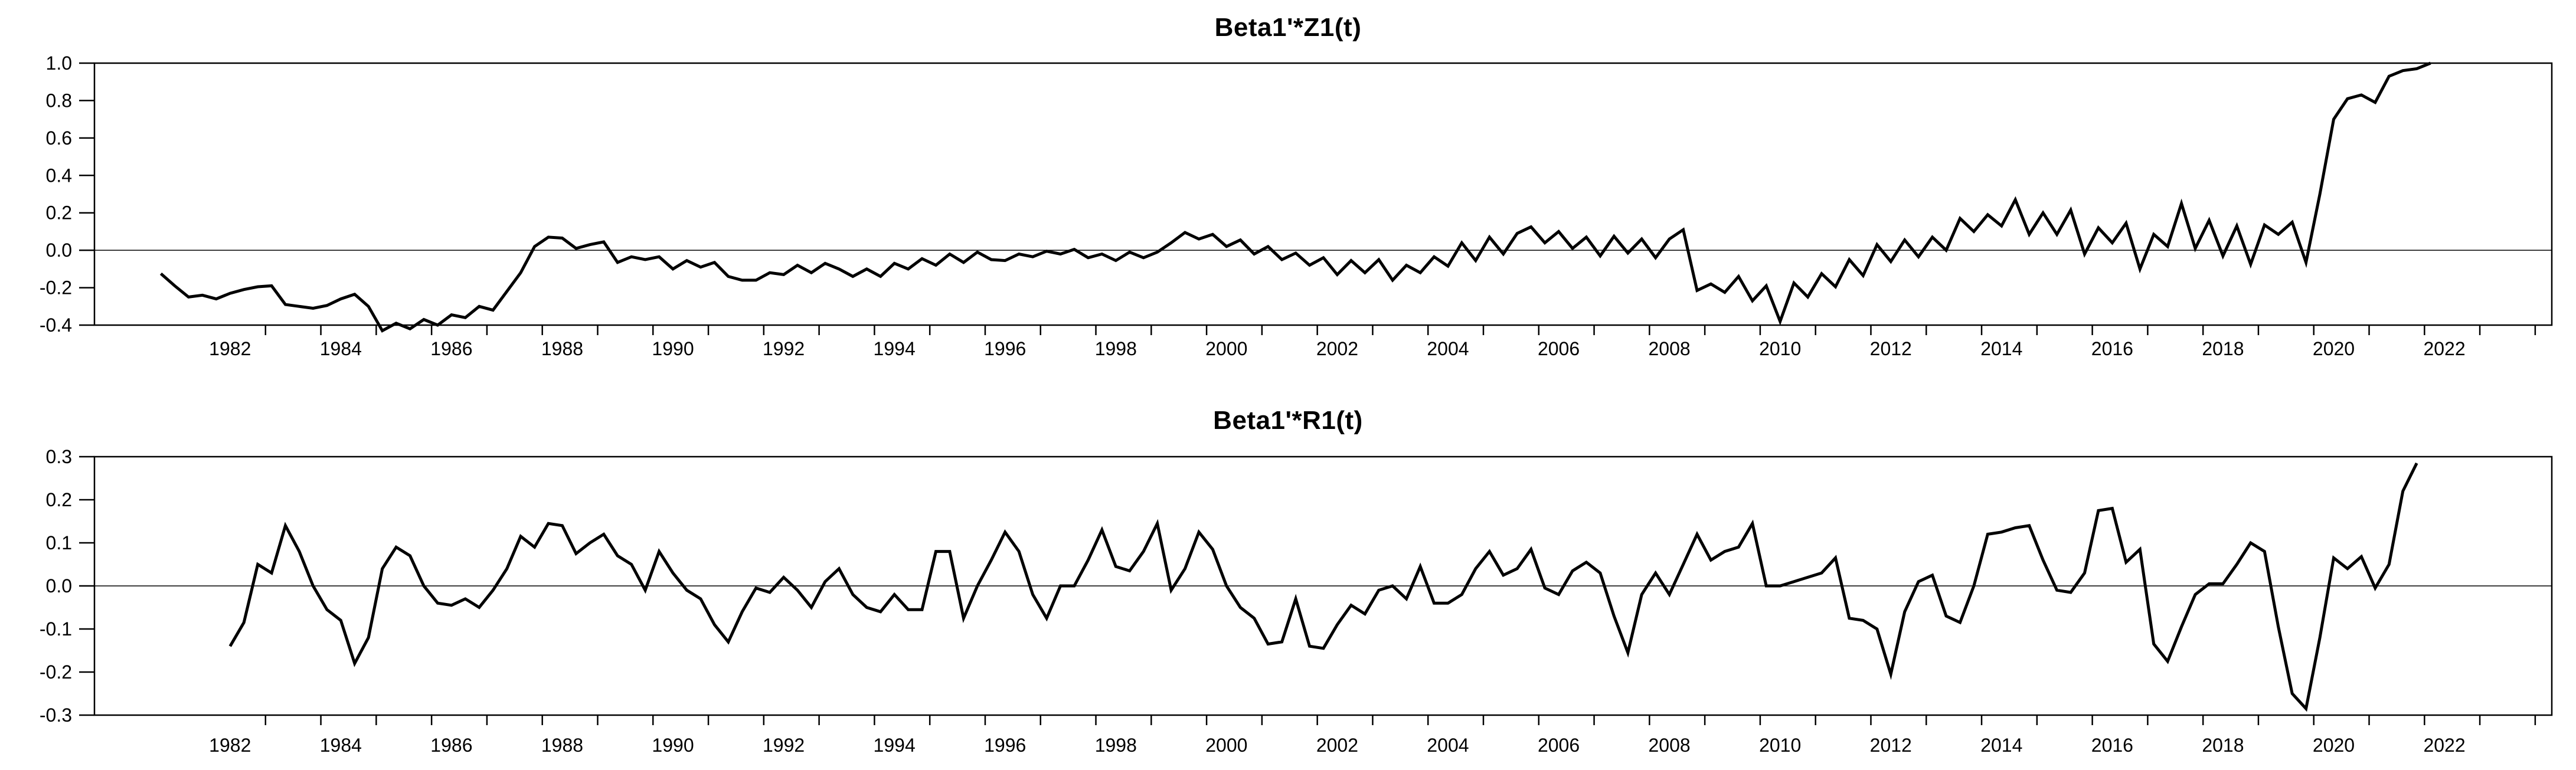 This screenshot has width=2576, height=770. I want to click on z1-x-tick-label: 1984, so click(341, 348).